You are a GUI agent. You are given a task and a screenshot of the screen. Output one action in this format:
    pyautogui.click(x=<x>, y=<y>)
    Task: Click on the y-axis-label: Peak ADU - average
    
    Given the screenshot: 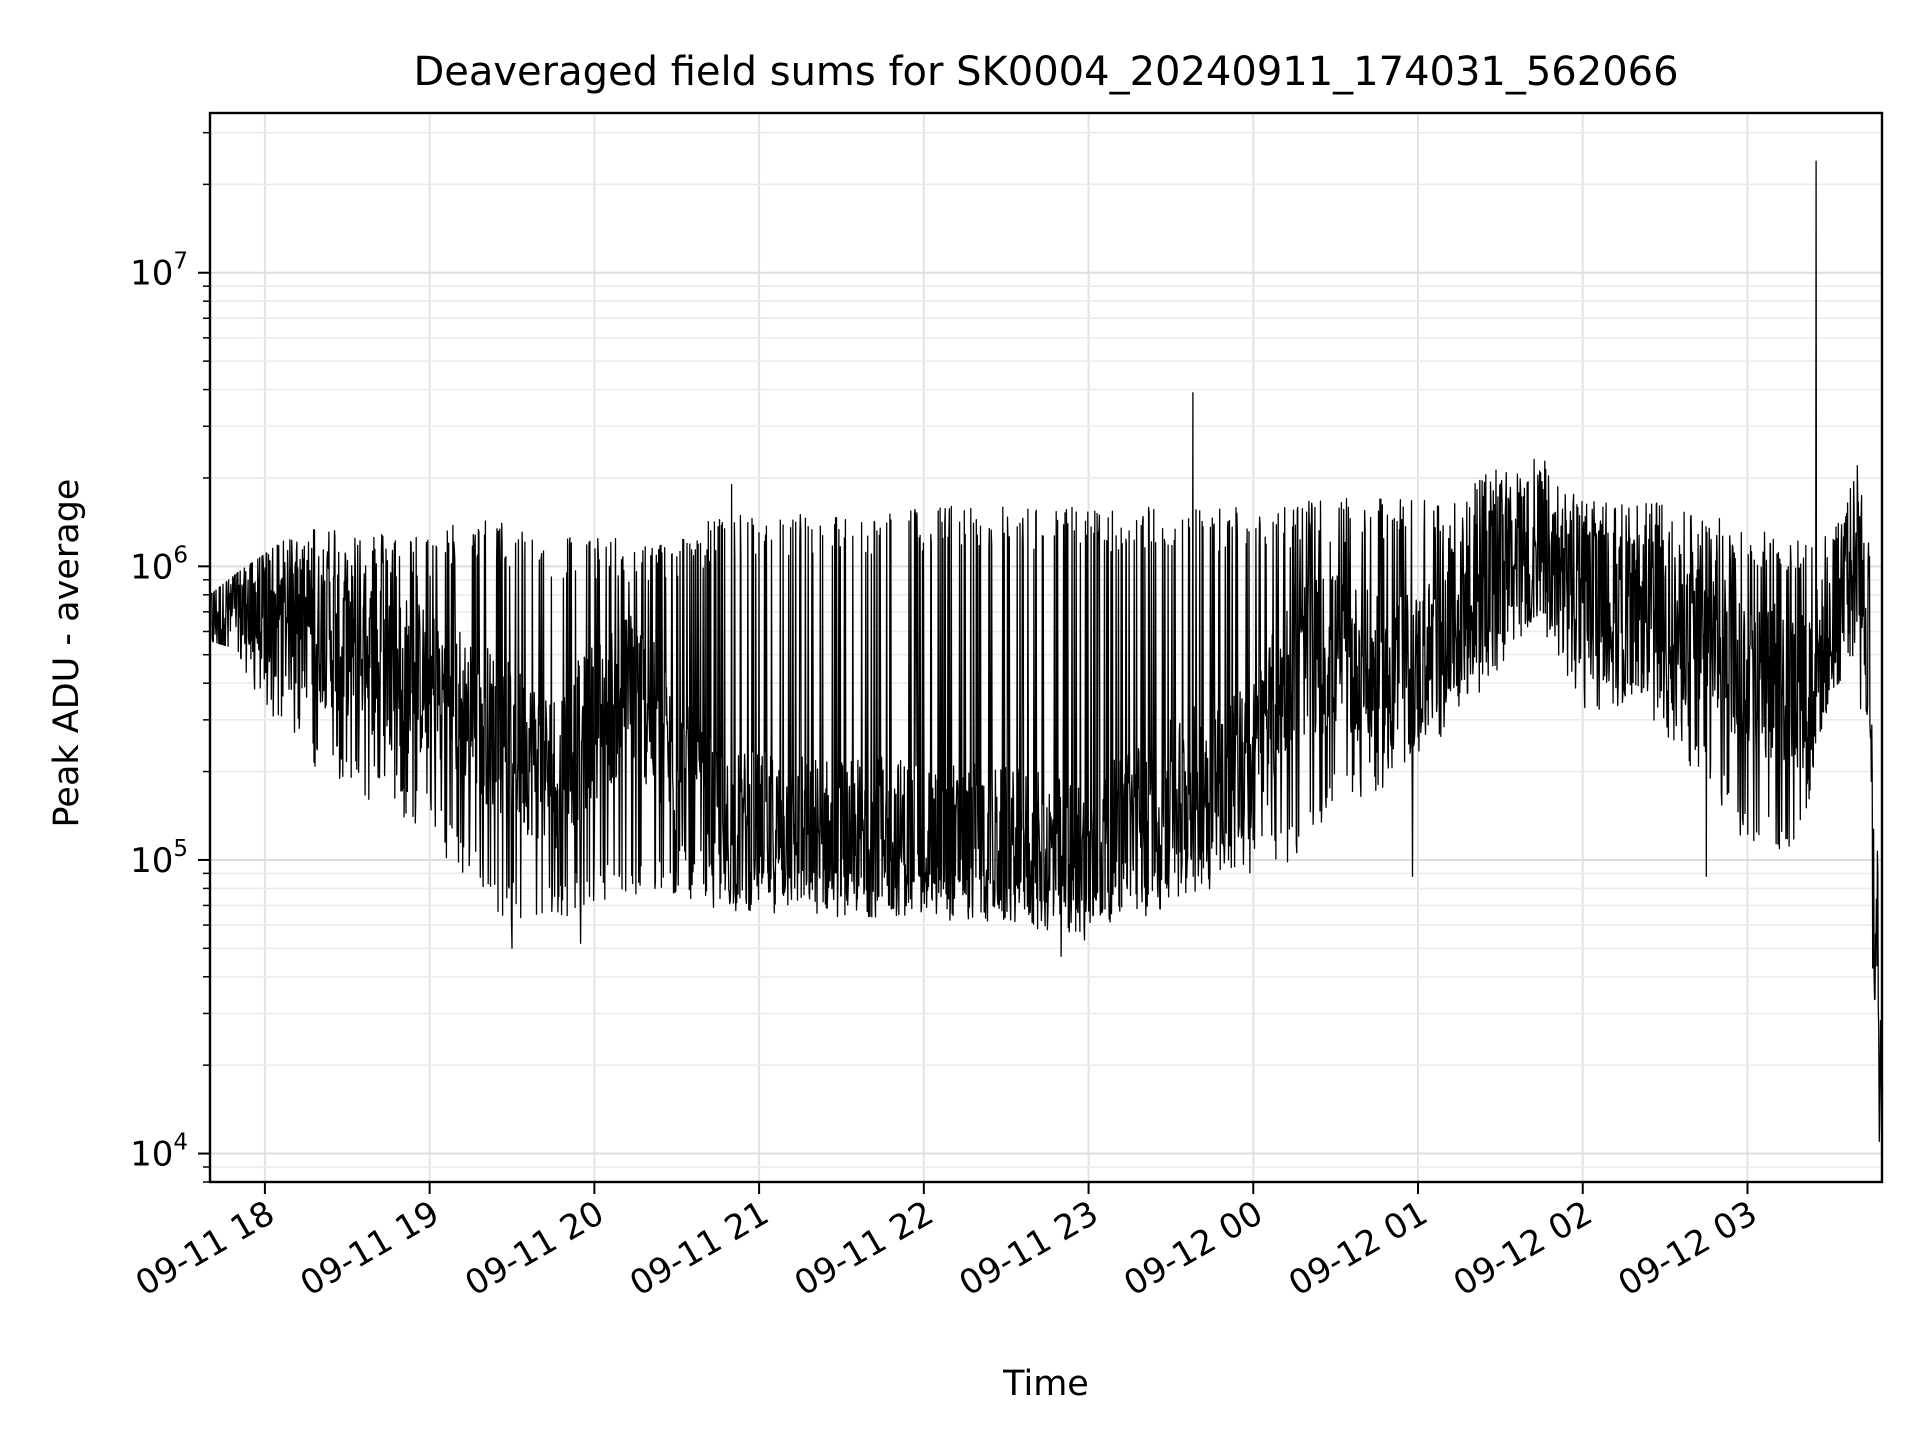 What is the action you would take?
    pyautogui.click(x=67, y=653)
    